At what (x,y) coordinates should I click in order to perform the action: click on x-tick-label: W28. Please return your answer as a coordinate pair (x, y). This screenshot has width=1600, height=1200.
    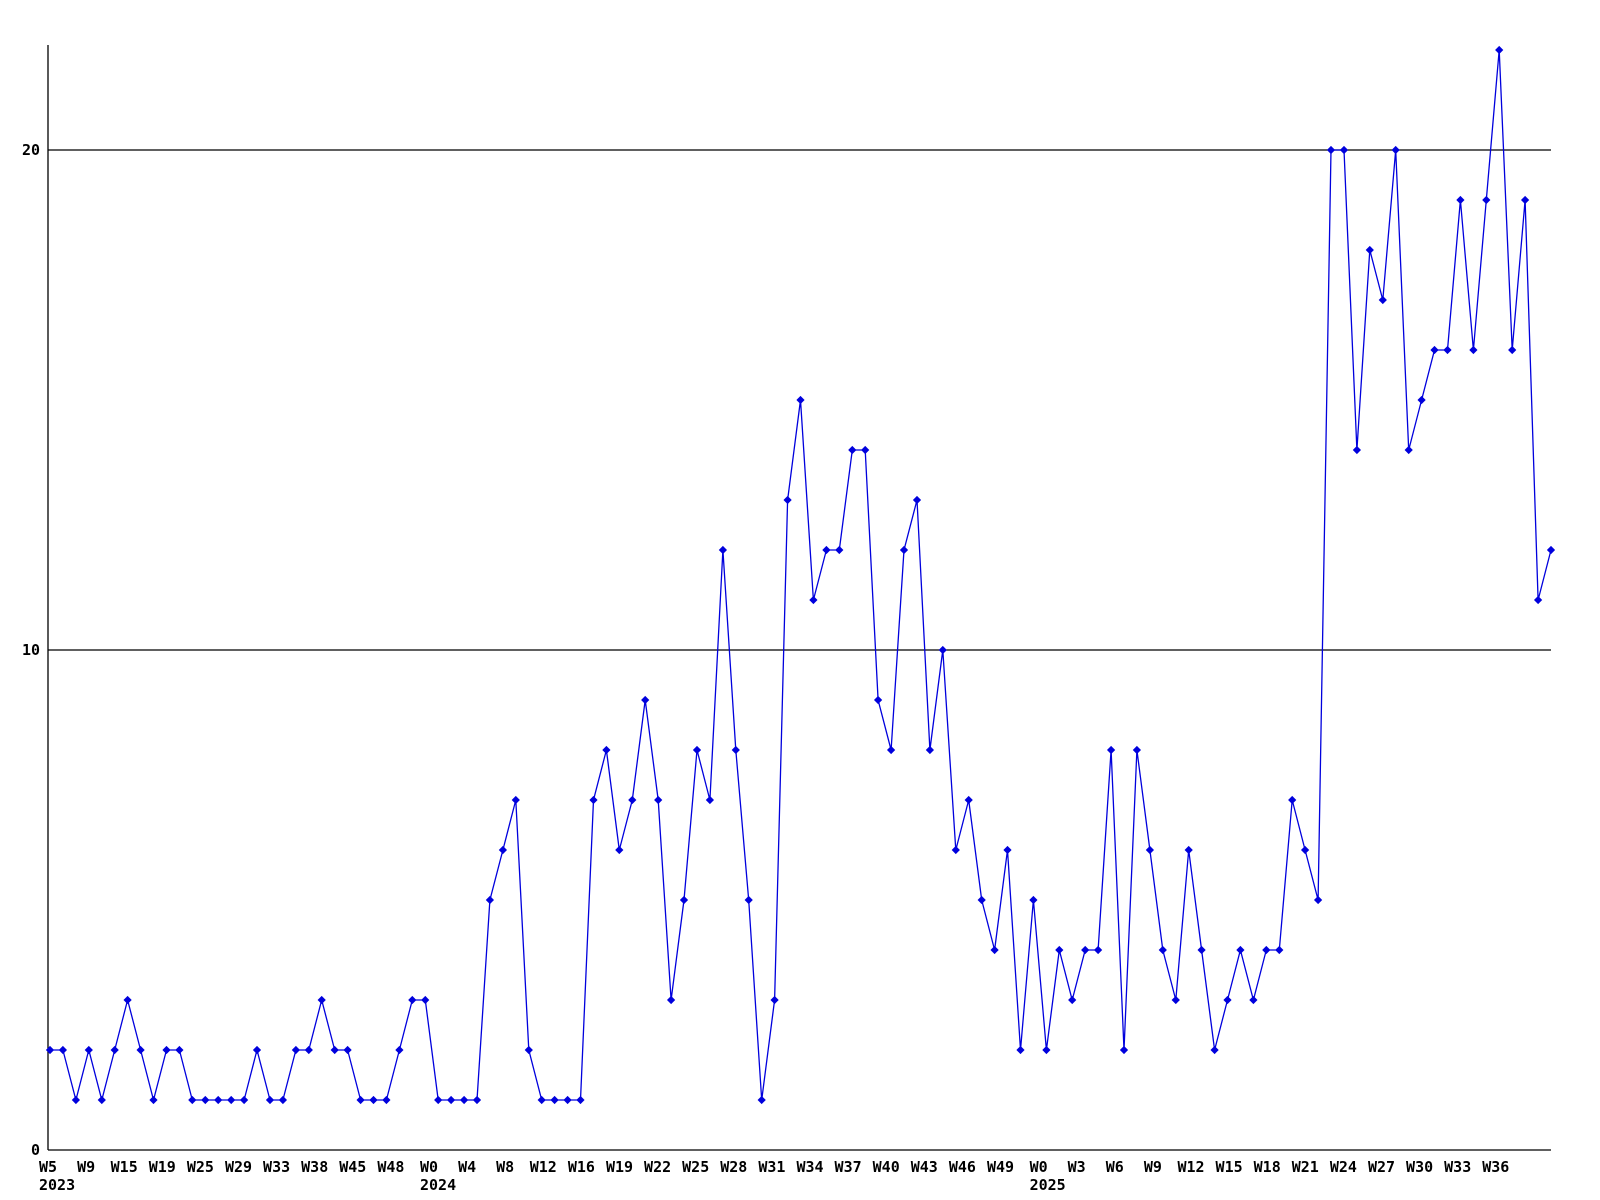
    Looking at the image, I should click on (733, 1167).